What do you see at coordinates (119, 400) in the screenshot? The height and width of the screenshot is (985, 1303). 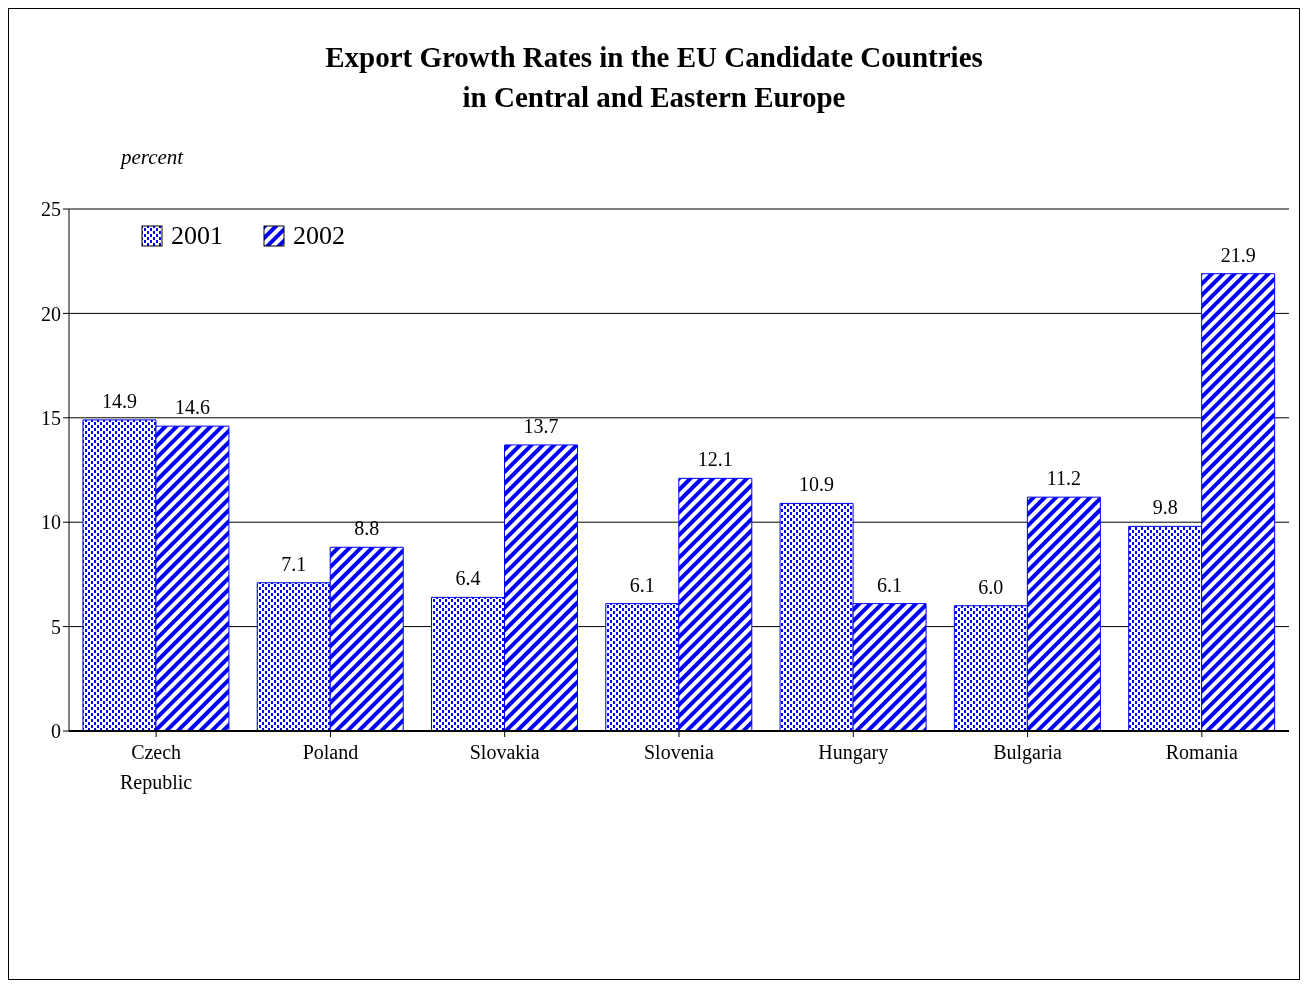 I see `data-label: 14.9` at bounding box center [119, 400].